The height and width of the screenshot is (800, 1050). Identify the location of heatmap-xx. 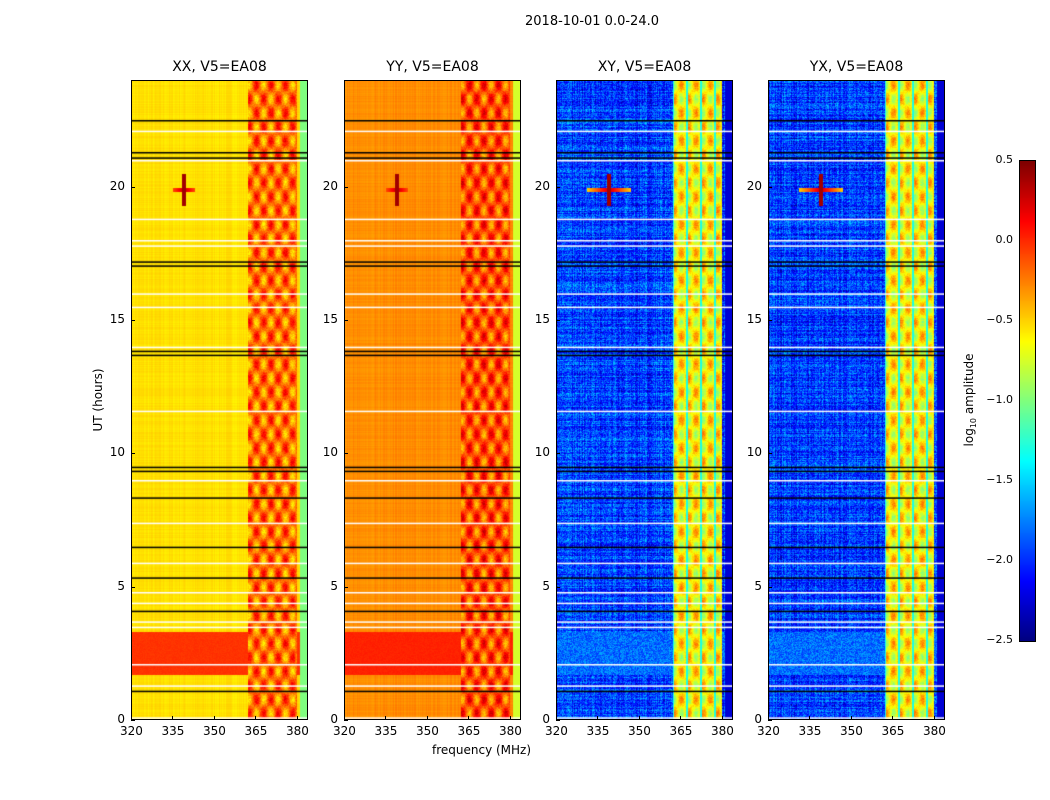
(219, 400).